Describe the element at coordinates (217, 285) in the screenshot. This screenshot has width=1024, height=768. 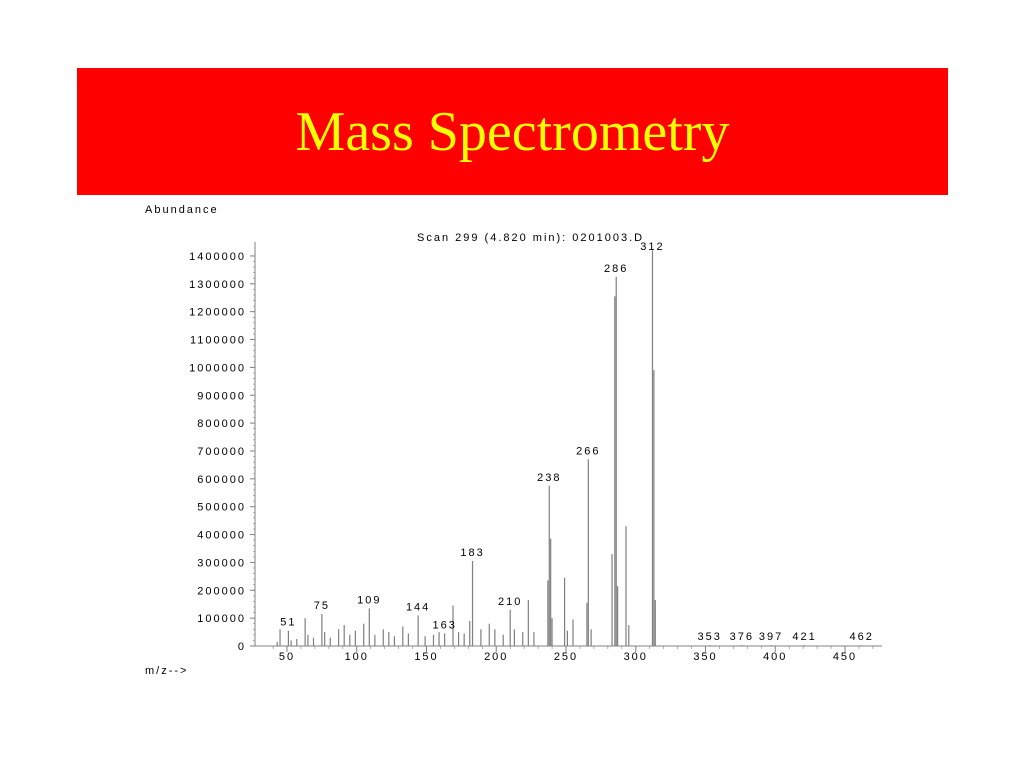
I see `y-tick-label: 1300000` at that location.